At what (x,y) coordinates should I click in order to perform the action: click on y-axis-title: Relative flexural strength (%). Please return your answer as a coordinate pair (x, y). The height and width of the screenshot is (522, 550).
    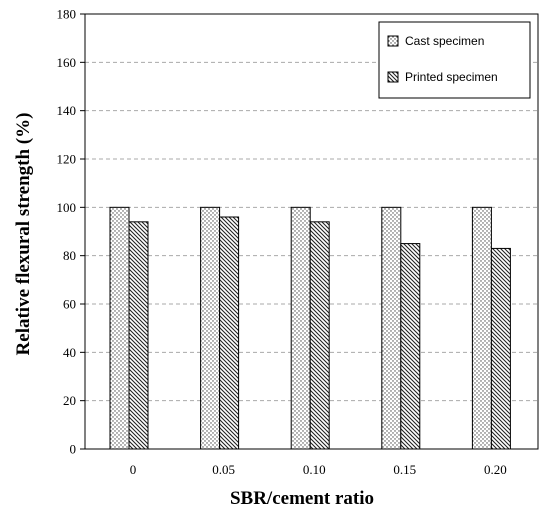
    Looking at the image, I should click on (23, 234).